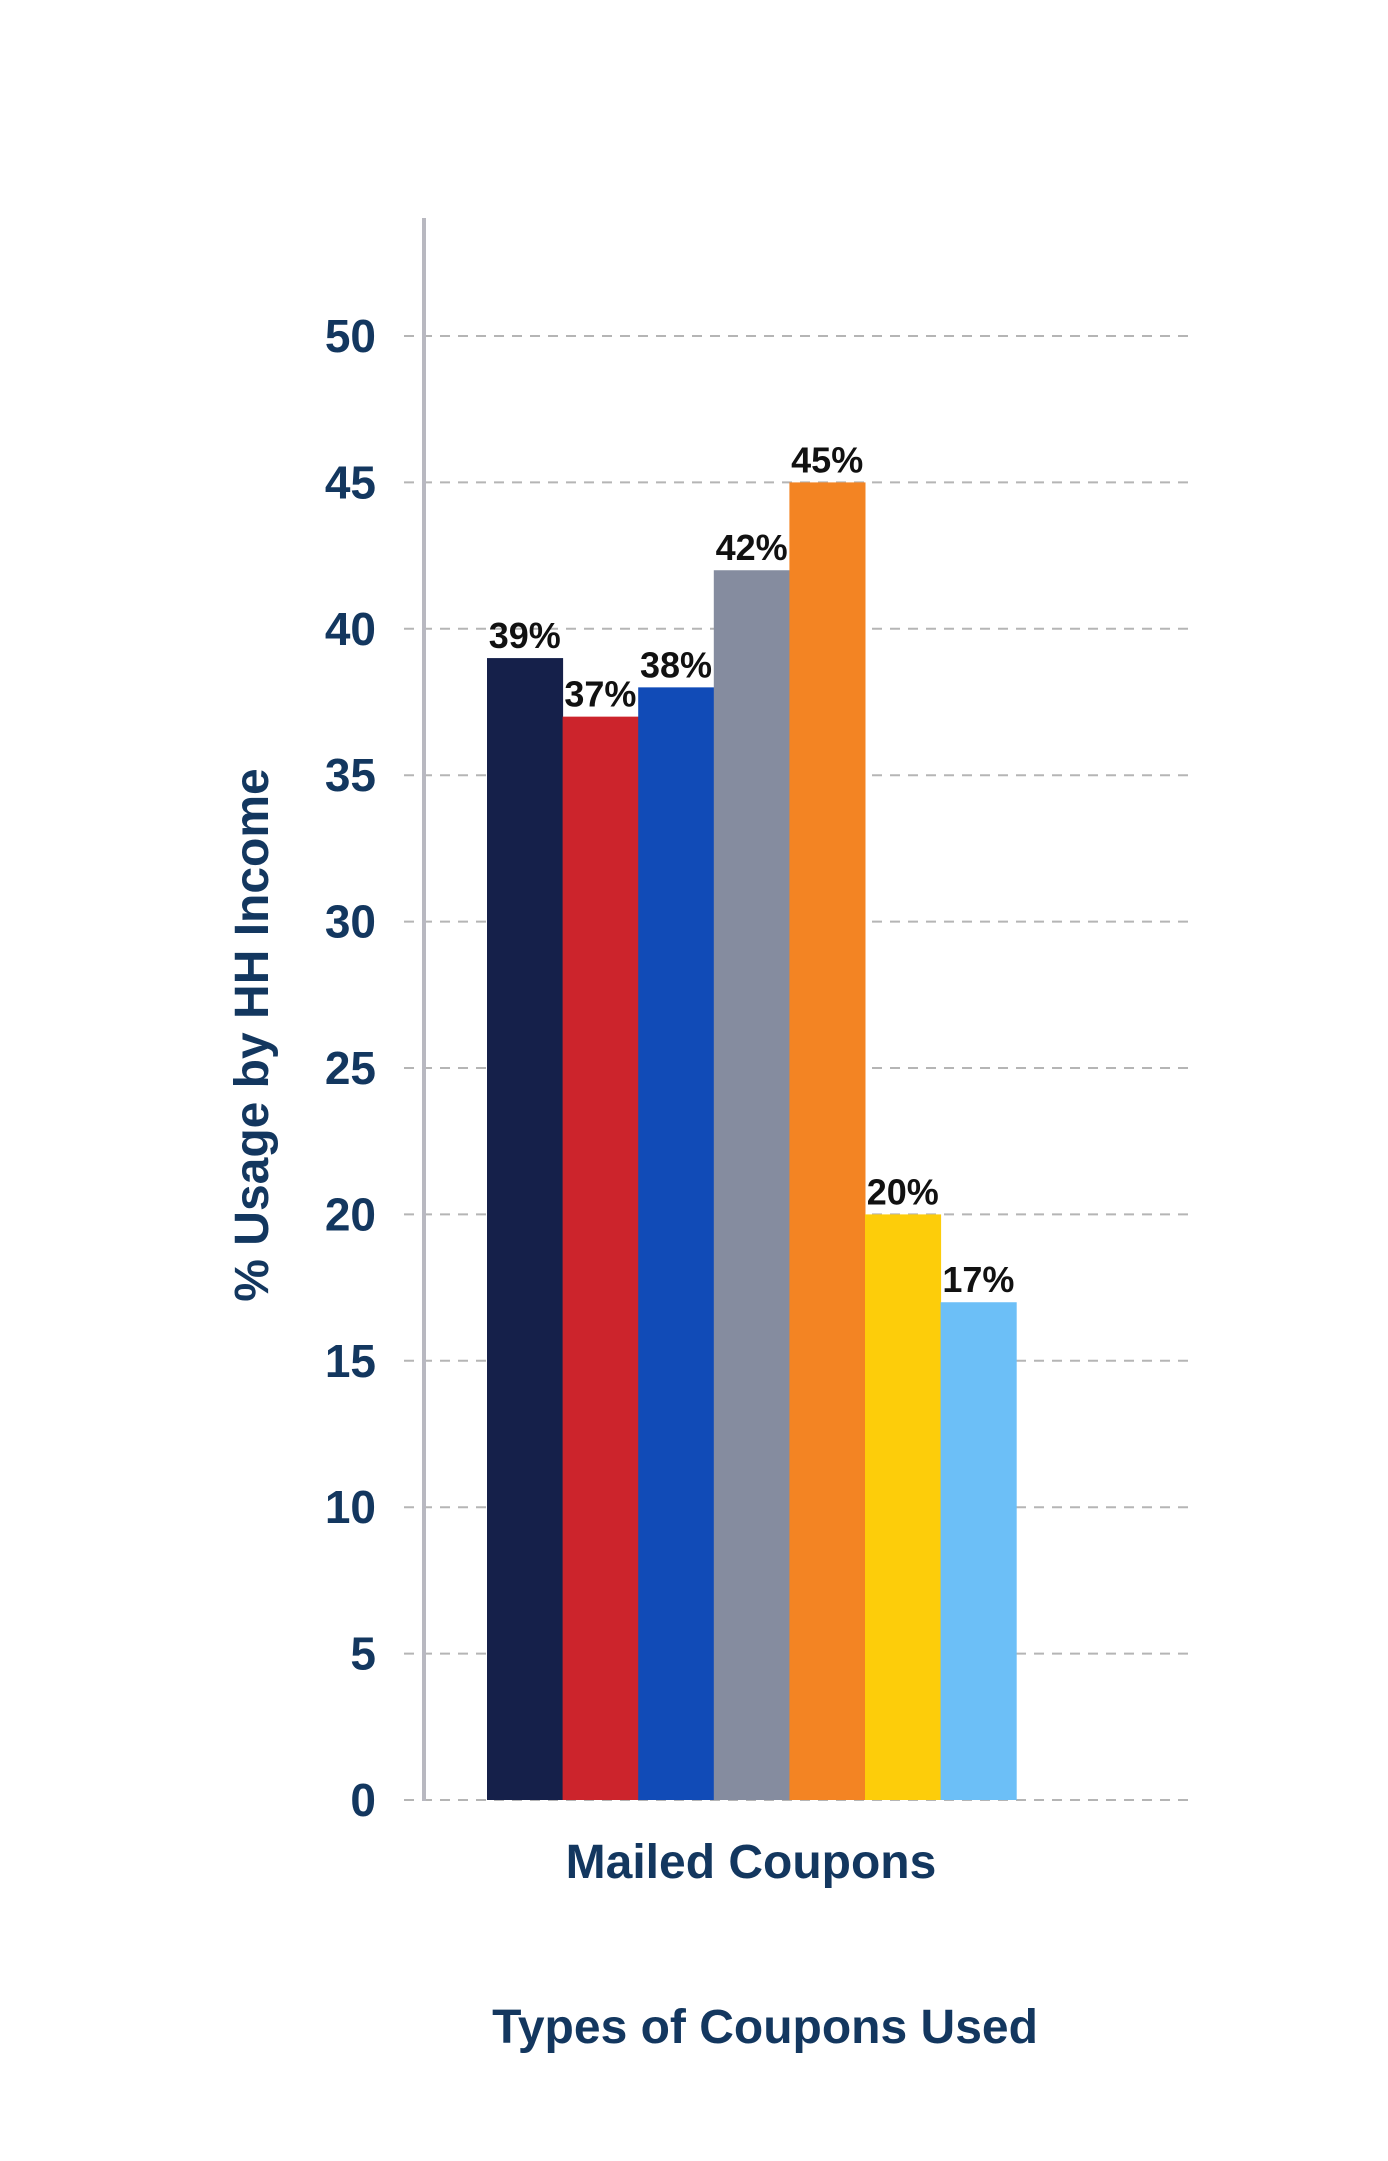  What do you see at coordinates (350, 336) in the screenshot?
I see `y-tick-label: 50` at bounding box center [350, 336].